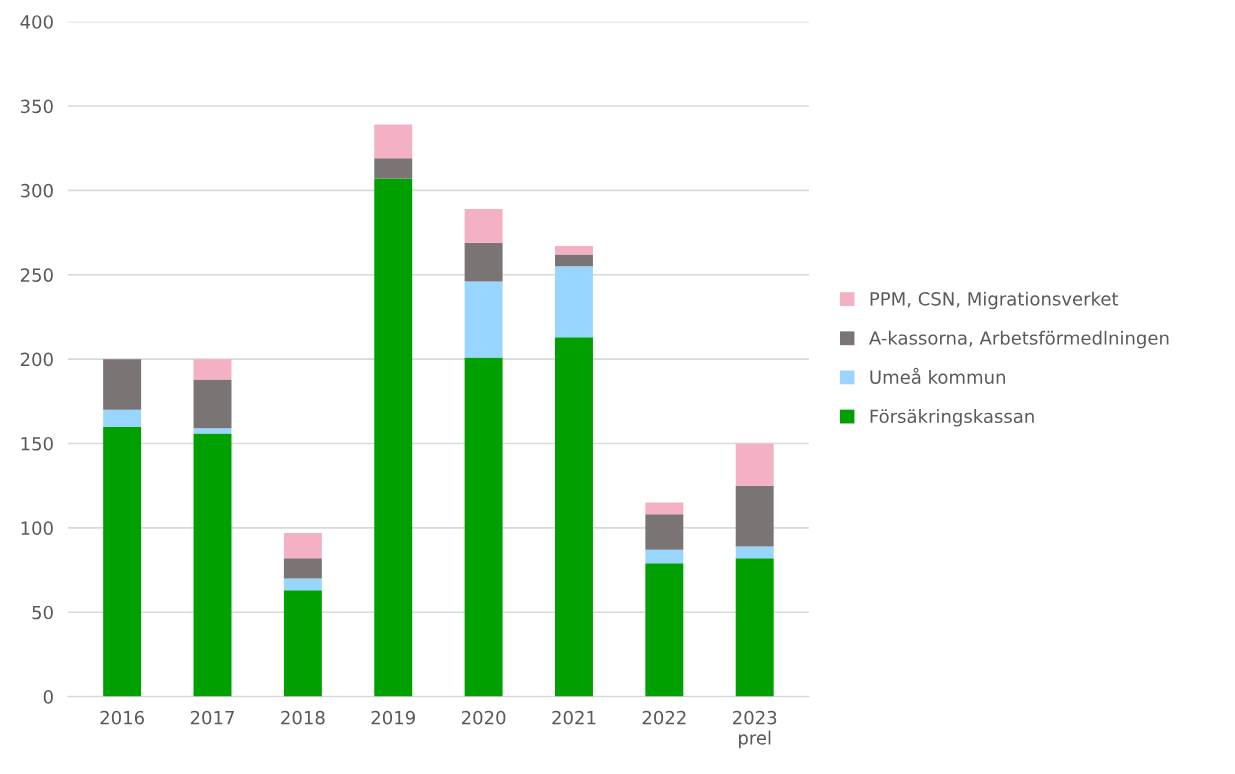 The width and height of the screenshot is (1235, 774). What do you see at coordinates (755, 729) in the screenshot?
I see `x-tick-label: 2023 prel` at bounding box center [755, 729].